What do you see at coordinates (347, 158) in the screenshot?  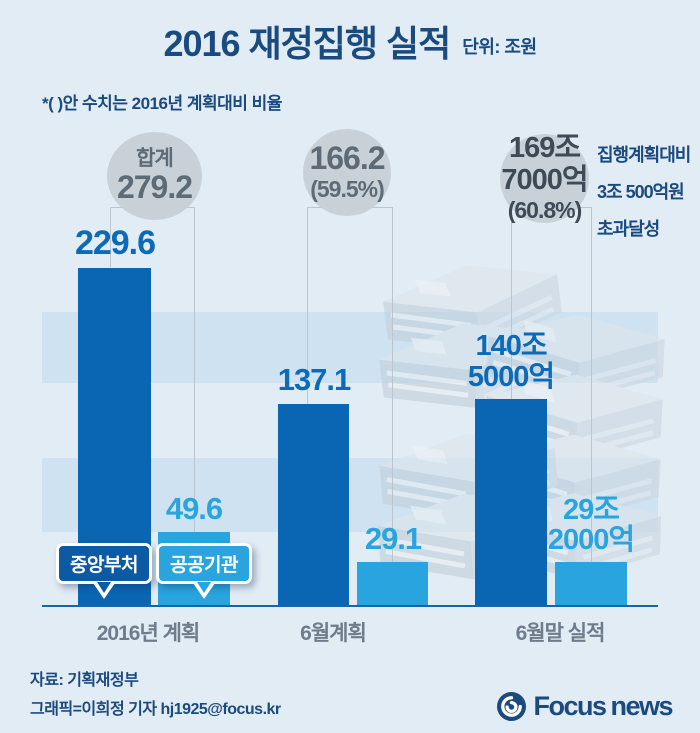 I see `total-circle-value: 166.2` at bounding box center [347, 158].